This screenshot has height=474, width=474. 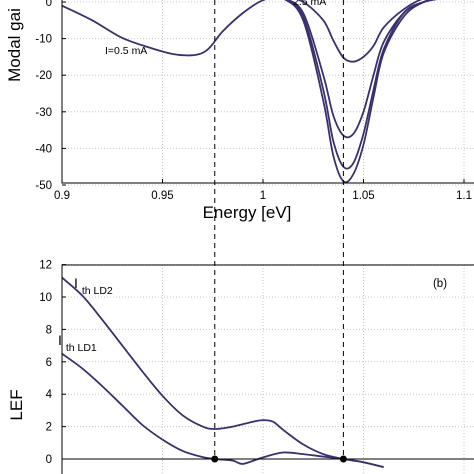 I want to click on gain-xtick-label-4: 1.1, so click(x=464, y=196).